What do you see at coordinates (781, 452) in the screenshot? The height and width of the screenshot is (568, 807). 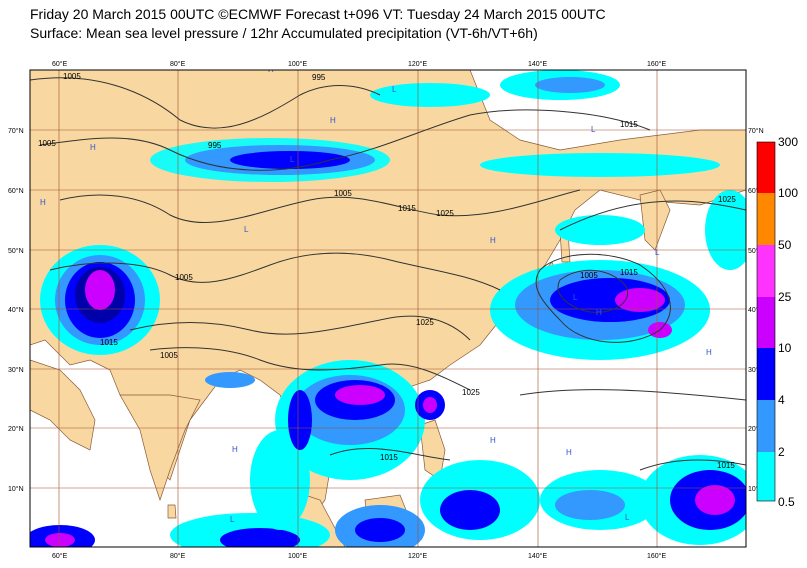 I see `legend-label: 2` at bounding box center [781, 452].